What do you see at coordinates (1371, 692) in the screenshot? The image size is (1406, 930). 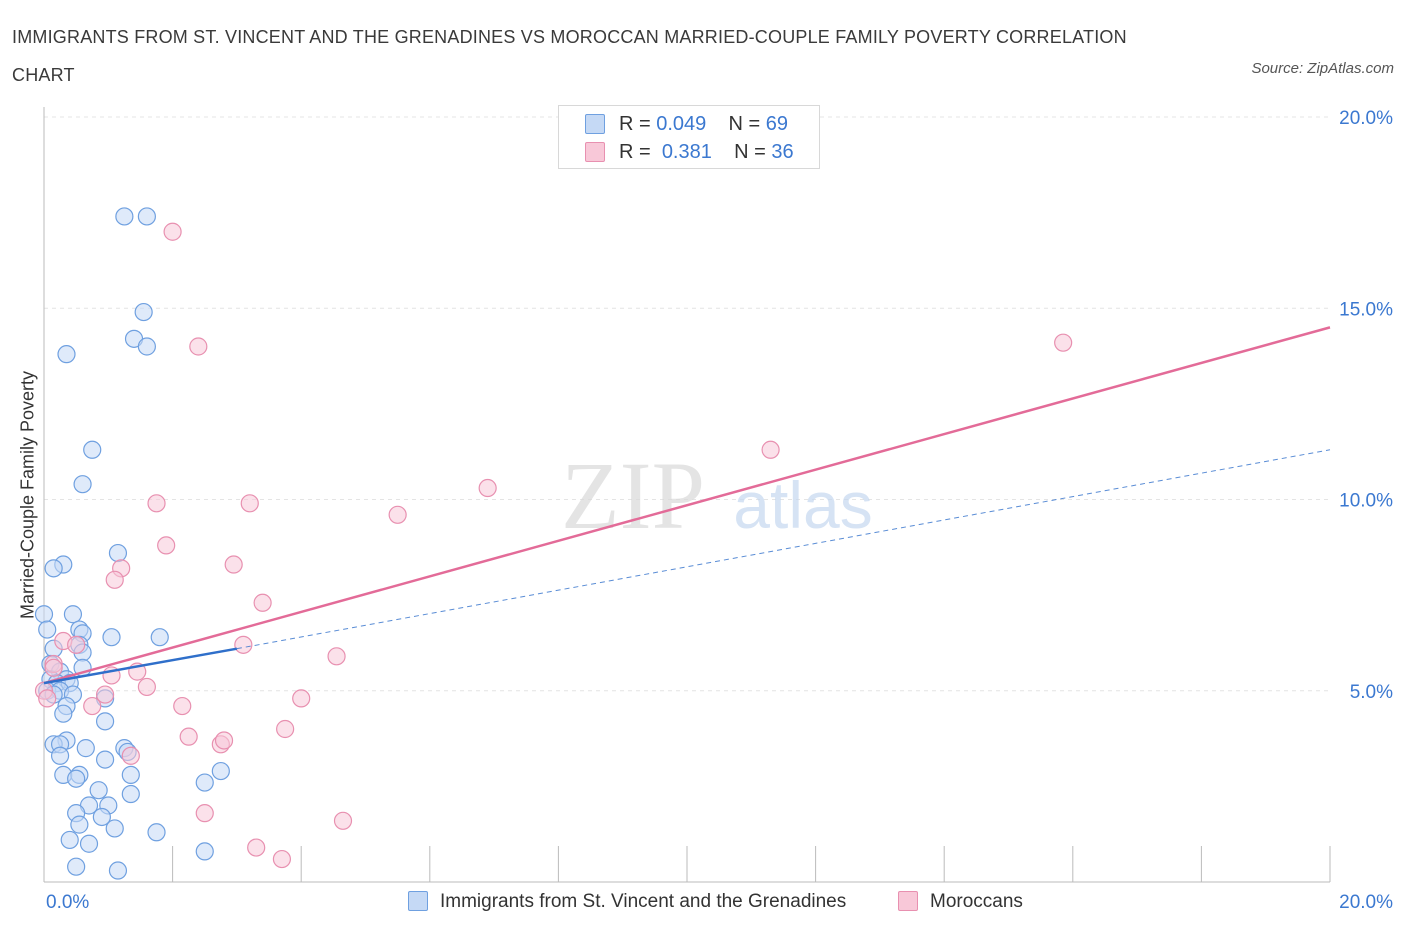 I see `y-tick-label: 5.0%` at bounding box center [1371, 692].